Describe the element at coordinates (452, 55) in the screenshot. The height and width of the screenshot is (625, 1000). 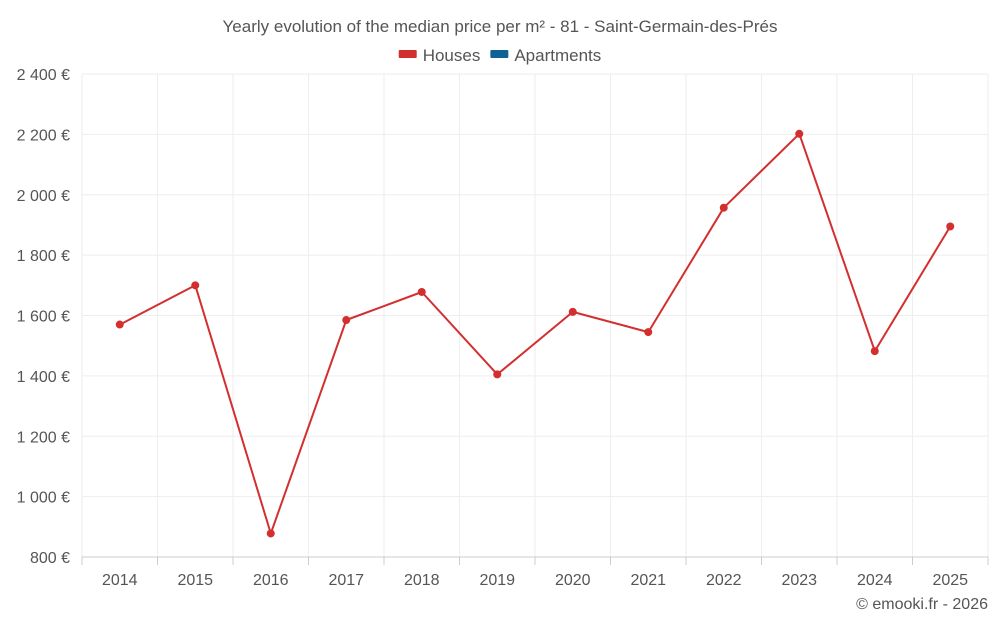
I see `legend-label: Houses` at that location.